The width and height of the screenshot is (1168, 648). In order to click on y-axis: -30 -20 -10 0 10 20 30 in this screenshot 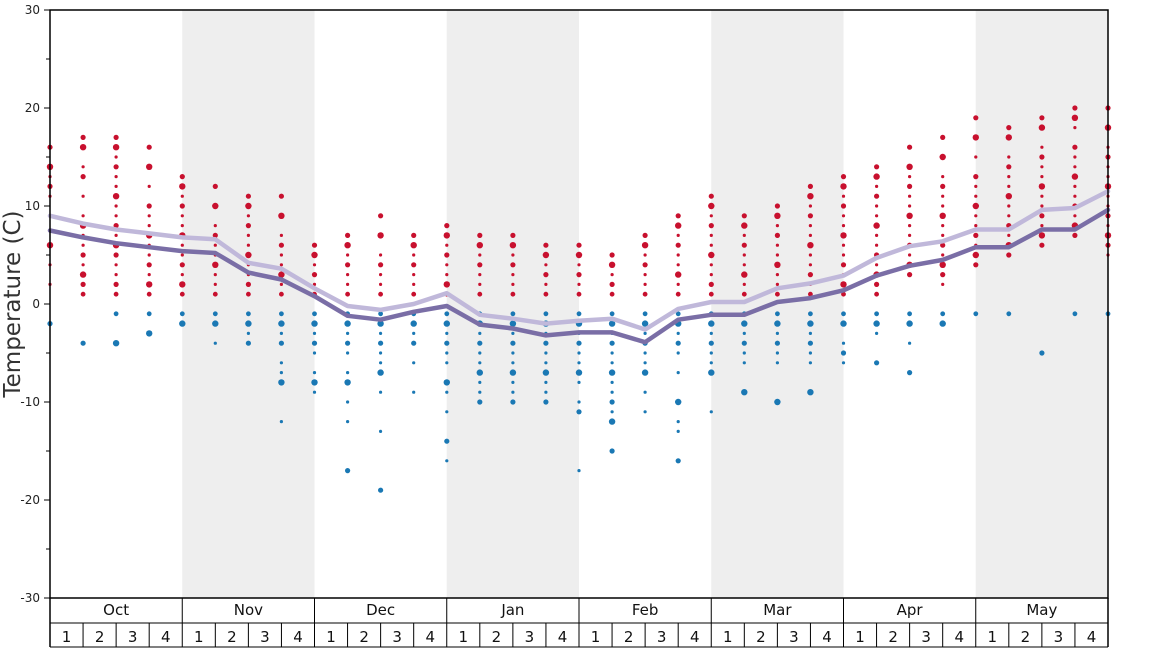, I will do `click(35, 304)`.